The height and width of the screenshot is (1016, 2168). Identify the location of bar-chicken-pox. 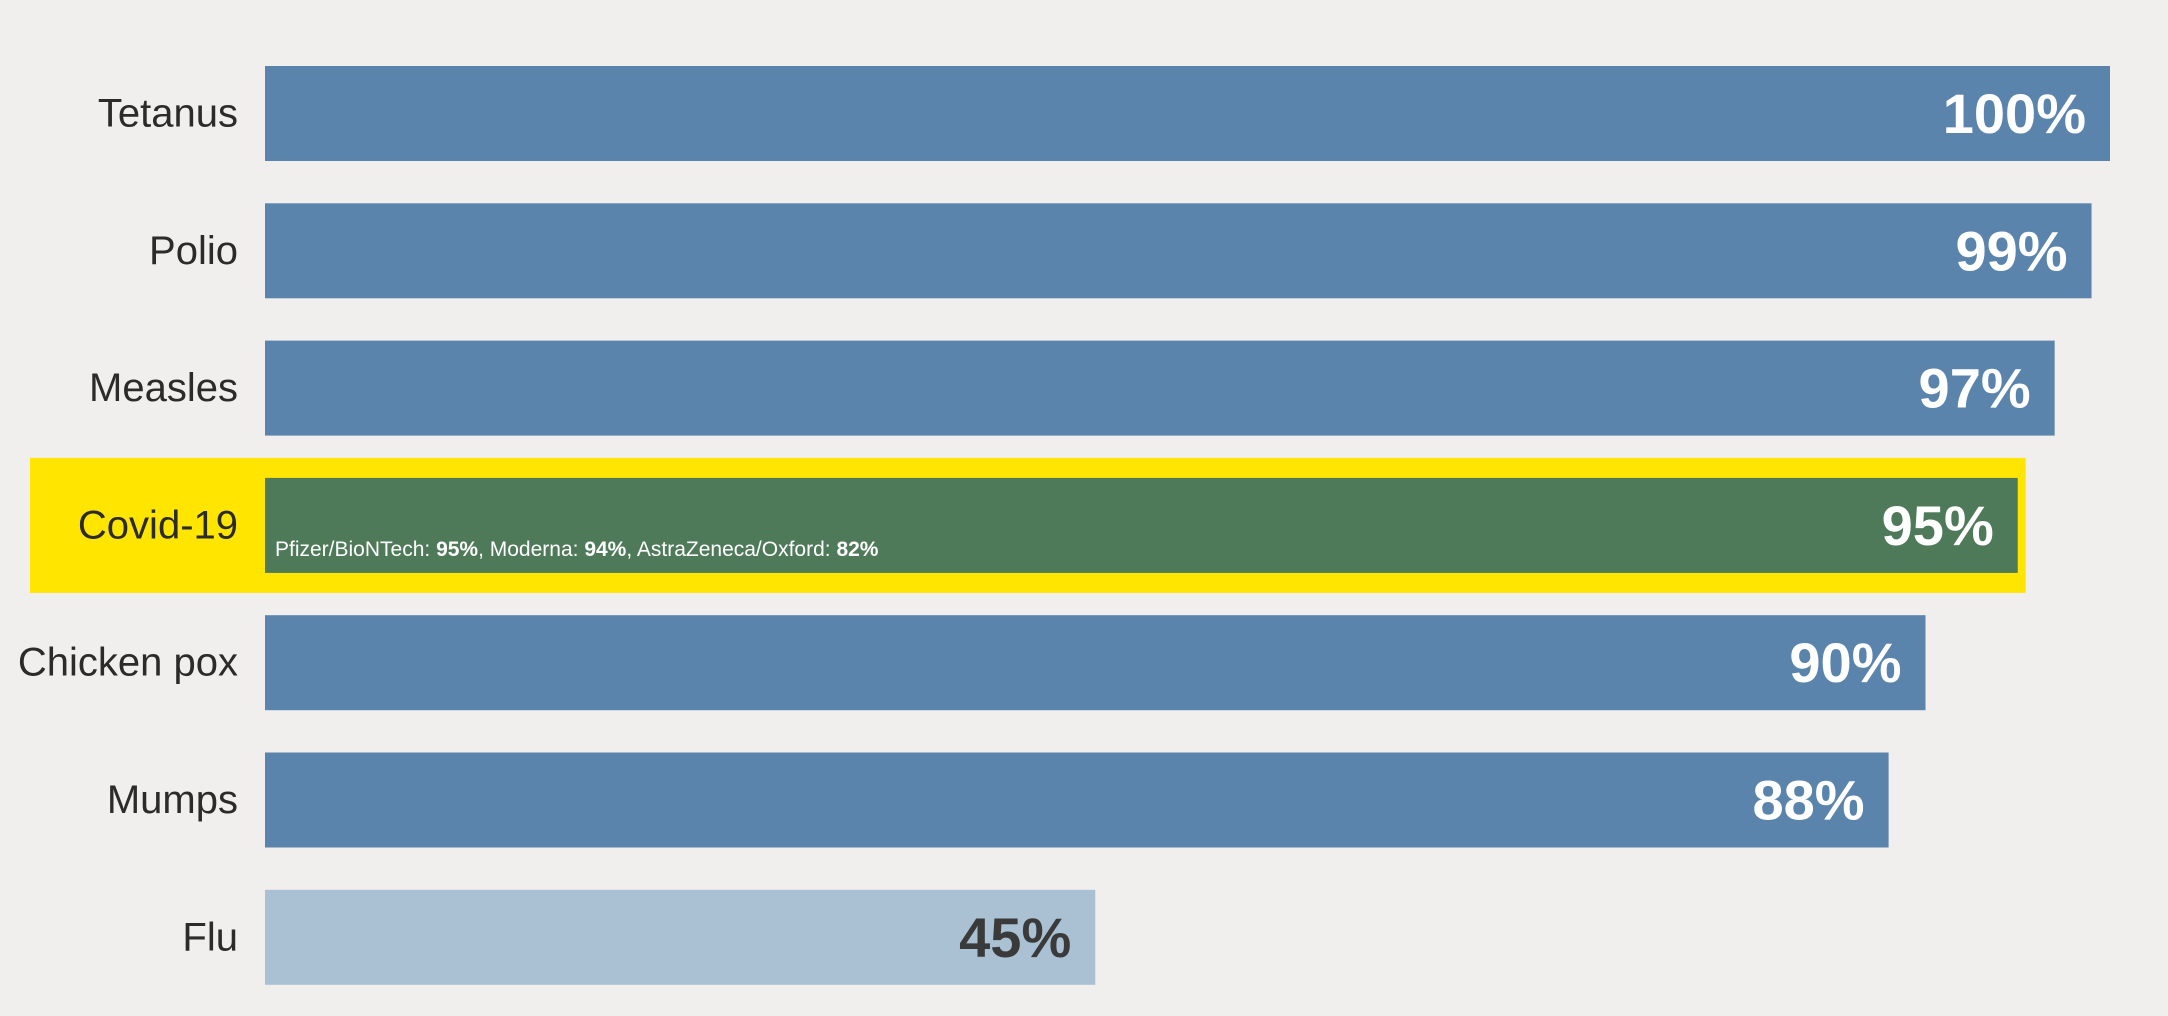
(1095, 663).